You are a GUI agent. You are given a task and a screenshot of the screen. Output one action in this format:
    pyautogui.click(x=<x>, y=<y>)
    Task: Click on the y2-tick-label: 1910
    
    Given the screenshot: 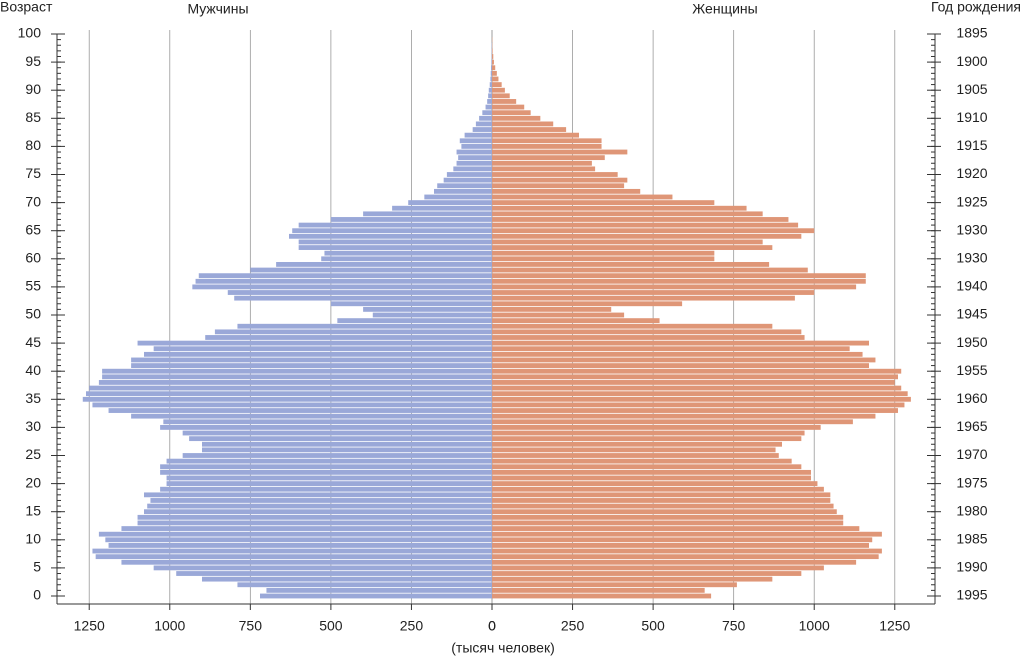 What is the action you would take?
    pyautogui.click(x=971, y=117)
    